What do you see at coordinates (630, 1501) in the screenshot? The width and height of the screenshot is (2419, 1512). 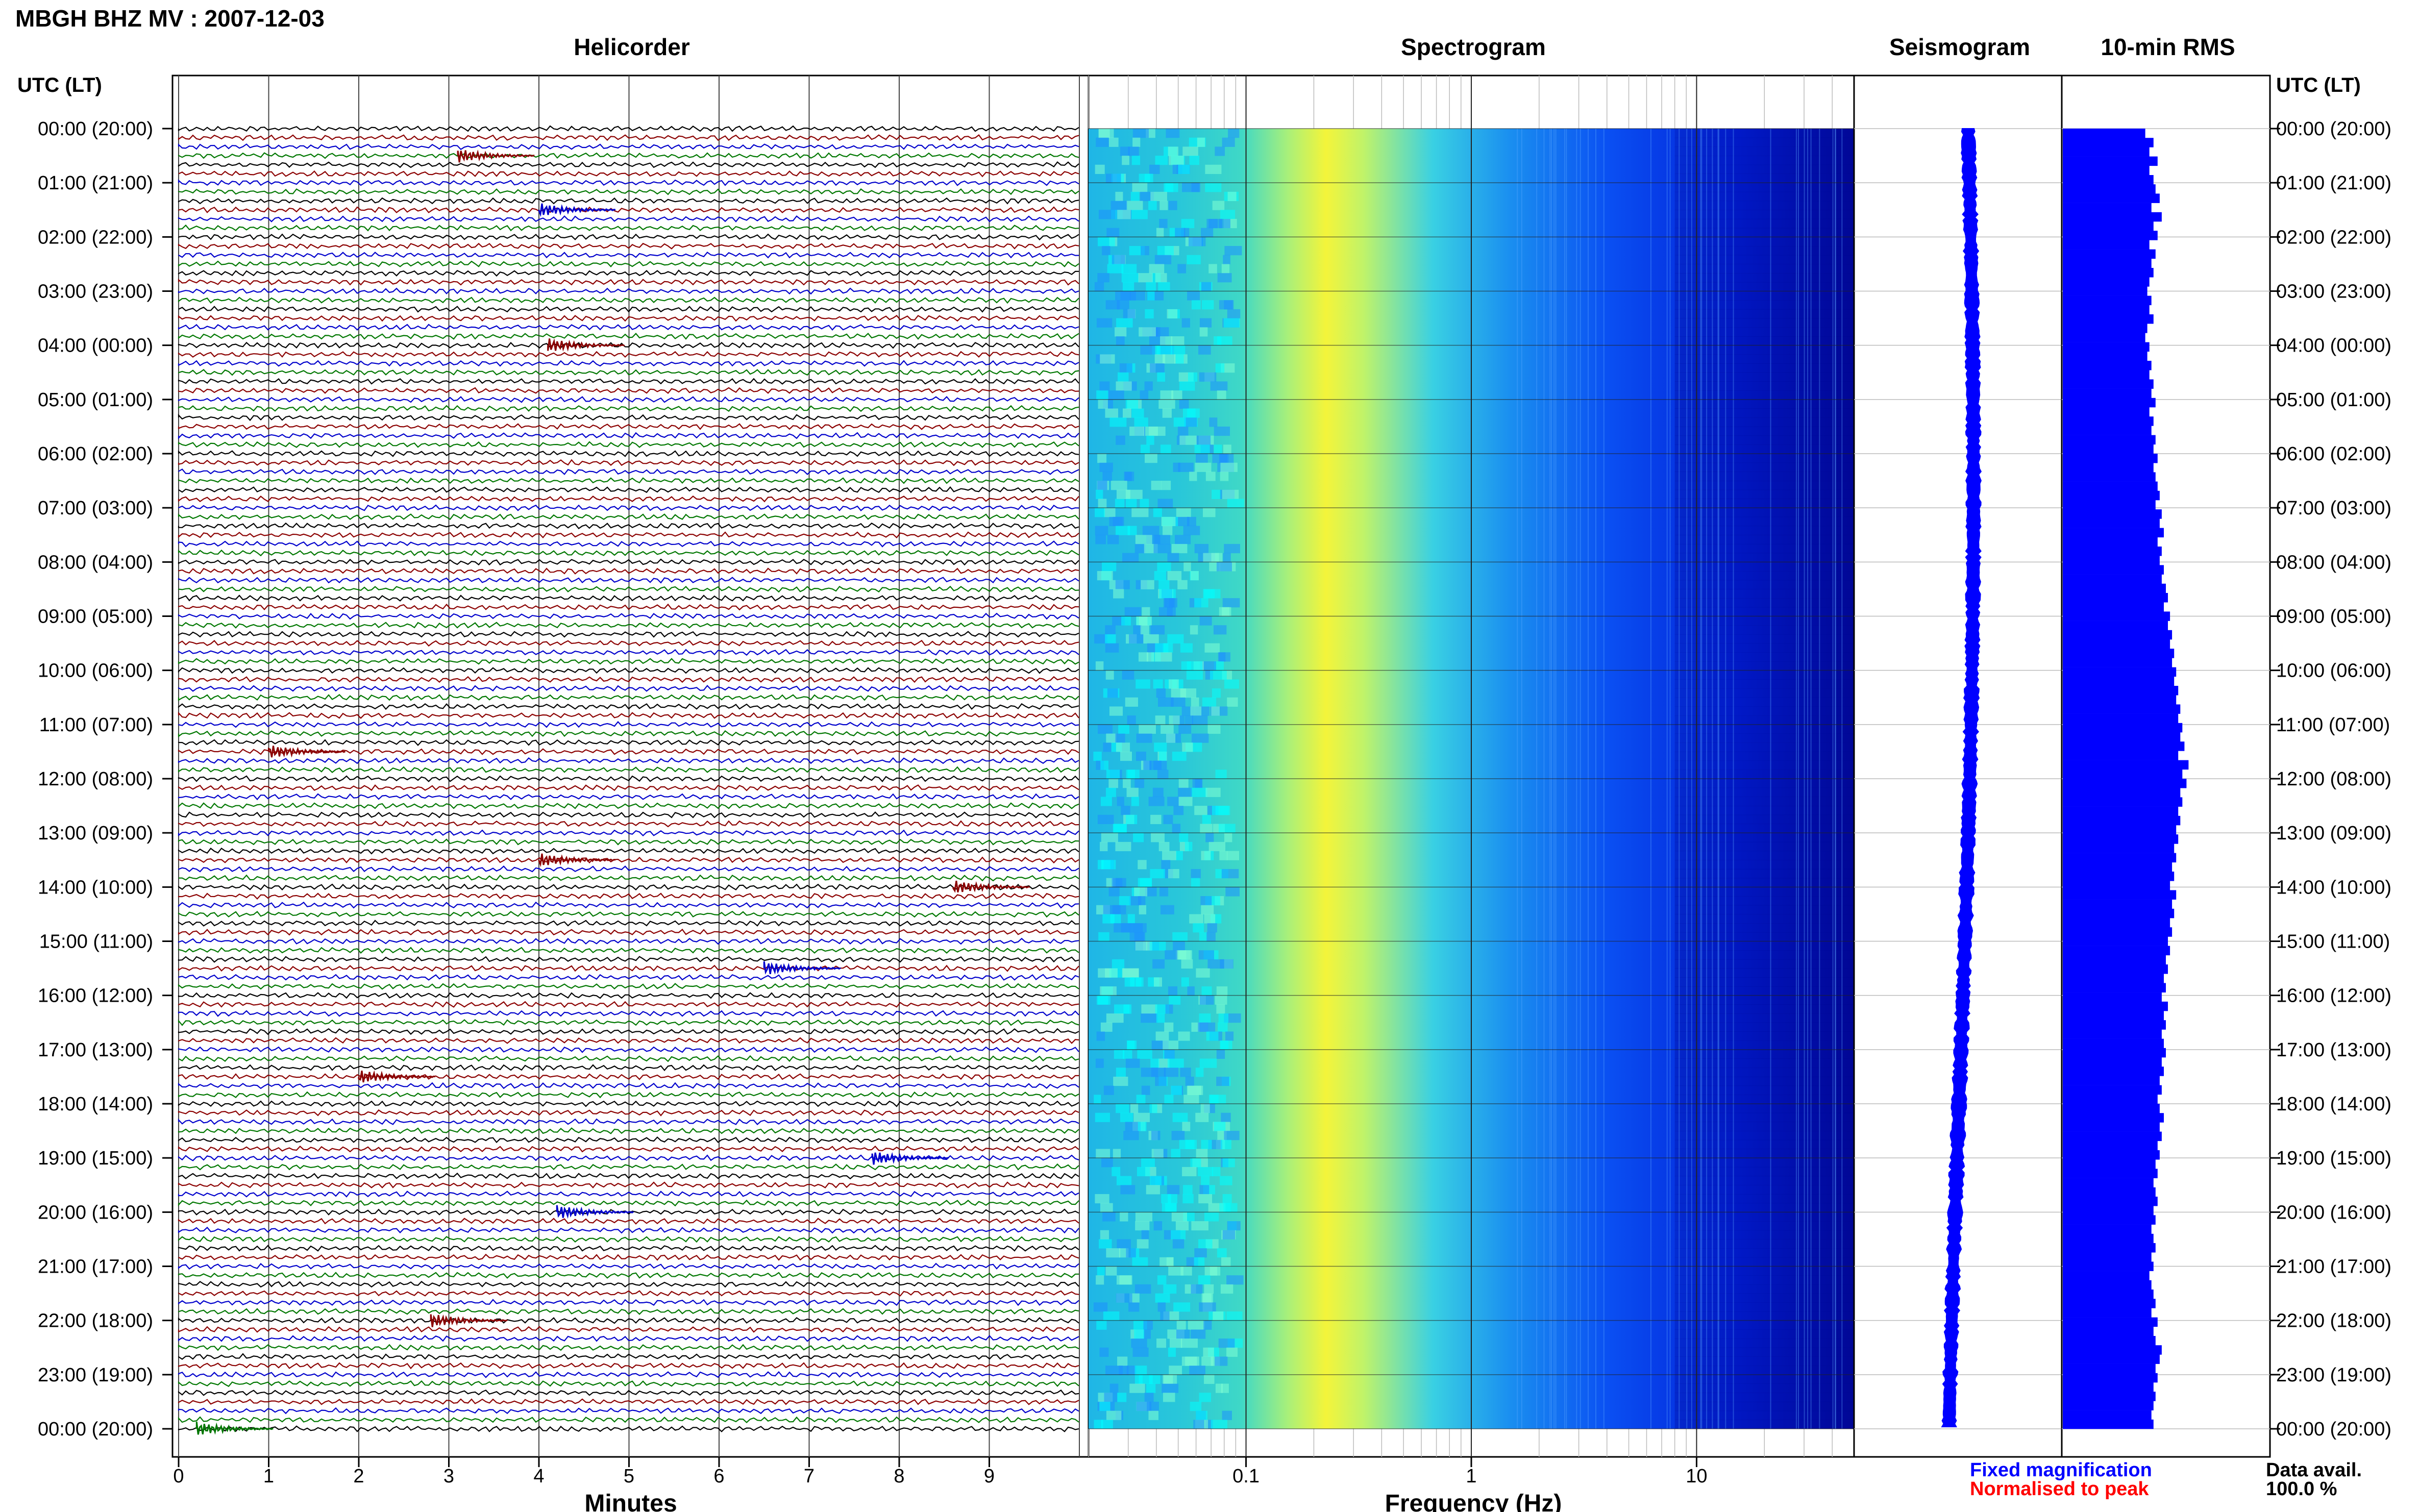 I see `helicorder-xlabel: Minutes` at bounding box center [630, 1501].